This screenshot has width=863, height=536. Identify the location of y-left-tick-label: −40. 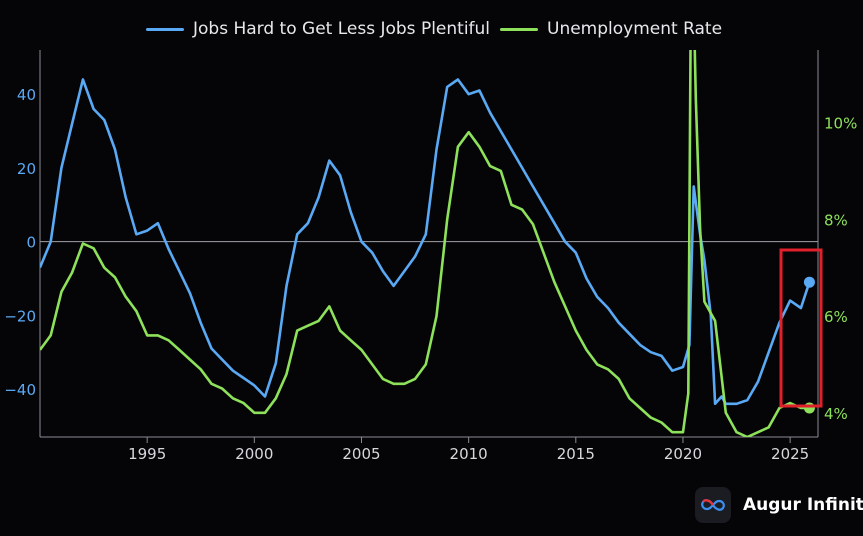
(20, 390).